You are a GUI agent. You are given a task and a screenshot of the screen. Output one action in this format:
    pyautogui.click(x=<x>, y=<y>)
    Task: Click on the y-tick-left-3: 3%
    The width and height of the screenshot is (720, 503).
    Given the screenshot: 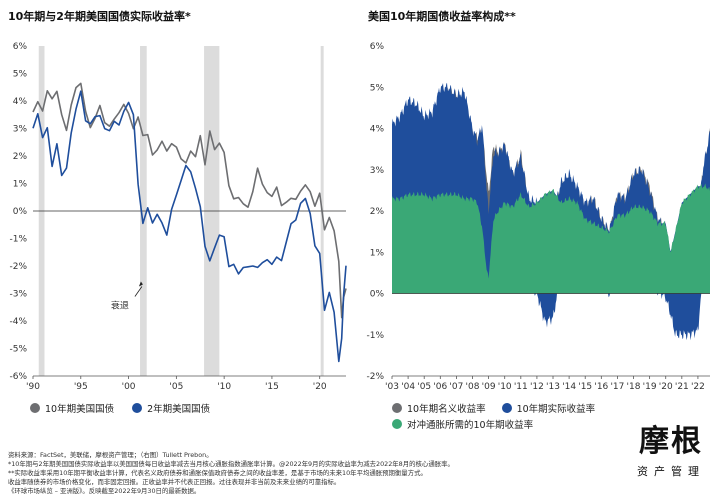 What is the action you would take?
    pyautogui.click(x=20, y=130)
    